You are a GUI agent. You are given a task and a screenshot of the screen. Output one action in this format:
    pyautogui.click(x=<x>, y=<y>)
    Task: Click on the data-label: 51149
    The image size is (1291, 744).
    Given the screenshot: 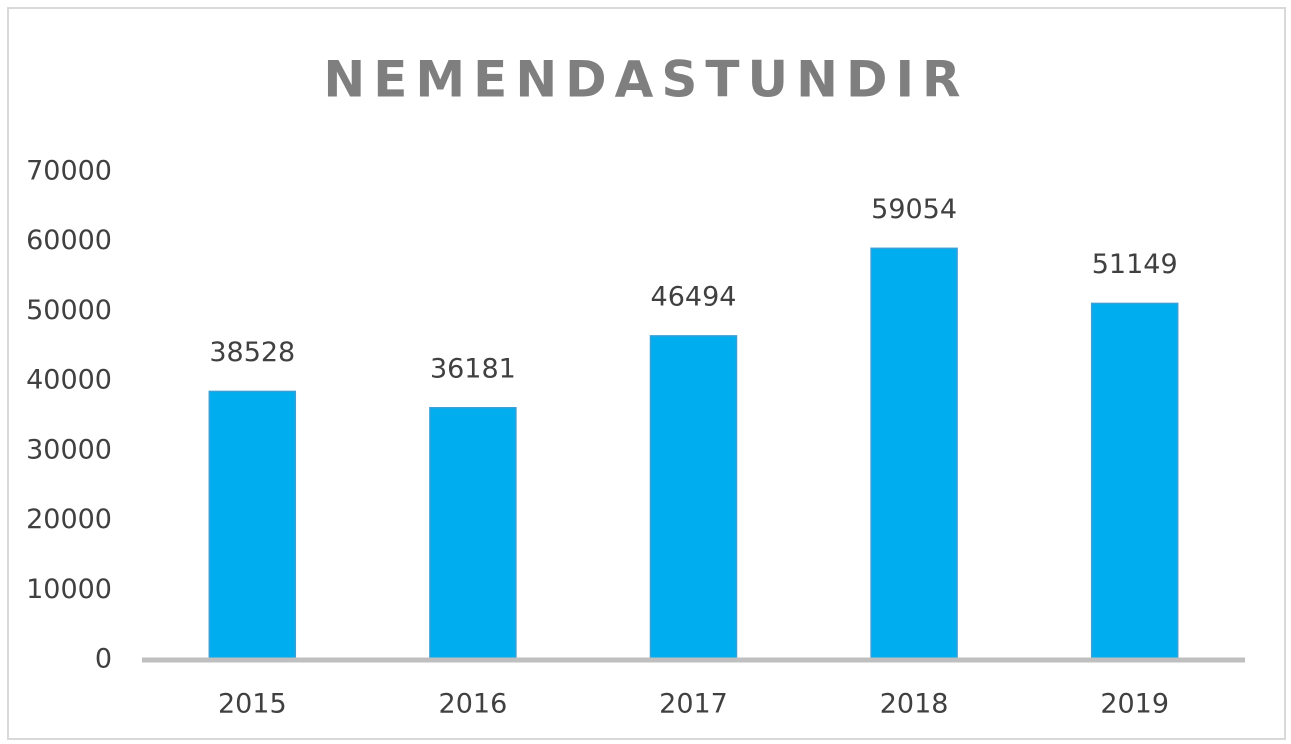 What is the action you would take?
    pyautogui.click(x=1135, y=264)
    